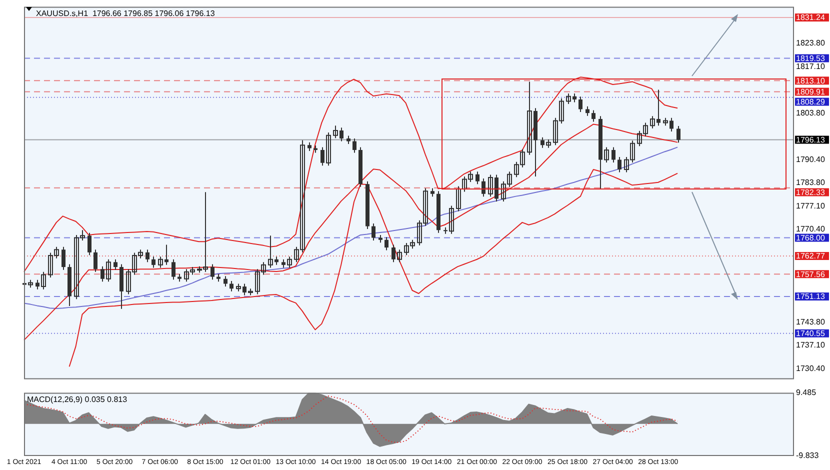 The width and height of the screenshot is (830, 470). What do you see at coordinates (811, 91) in the screenshot?
I see `ref-line-label: 1809.91` at bounding box center [811, 91].